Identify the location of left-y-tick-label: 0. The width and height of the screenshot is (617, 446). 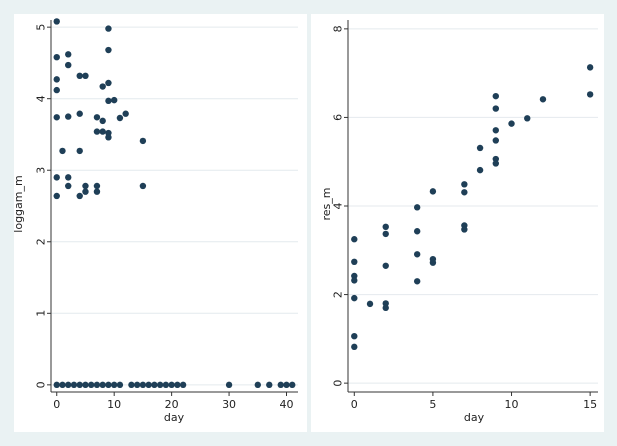
(41, 384).